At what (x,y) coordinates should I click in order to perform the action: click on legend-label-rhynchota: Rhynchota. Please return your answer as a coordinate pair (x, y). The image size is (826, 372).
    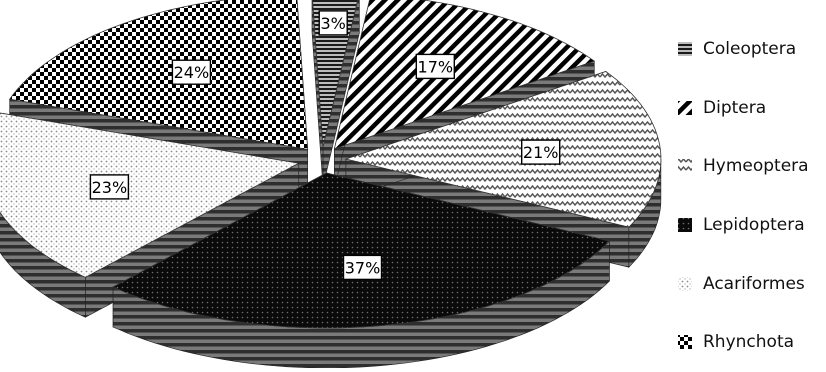
    Looking at the image, I should click on (749, 342).